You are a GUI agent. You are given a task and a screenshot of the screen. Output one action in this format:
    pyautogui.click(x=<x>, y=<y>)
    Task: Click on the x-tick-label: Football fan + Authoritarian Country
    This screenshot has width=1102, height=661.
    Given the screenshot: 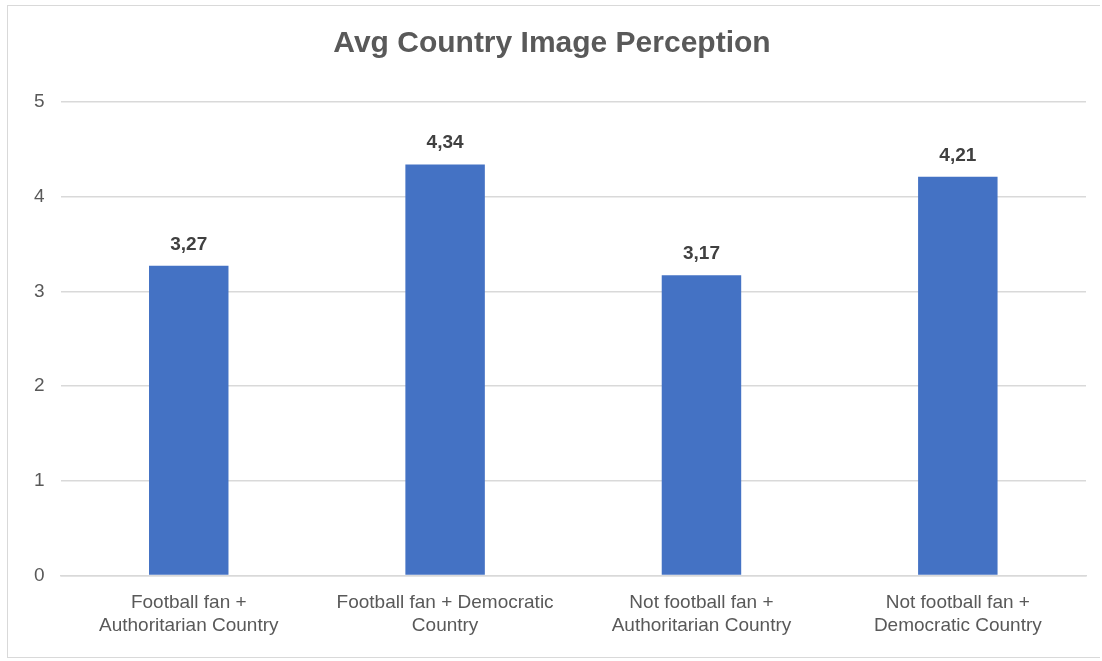 What is the action you would take?
    pyautogui.click(x=189, y=613)
    